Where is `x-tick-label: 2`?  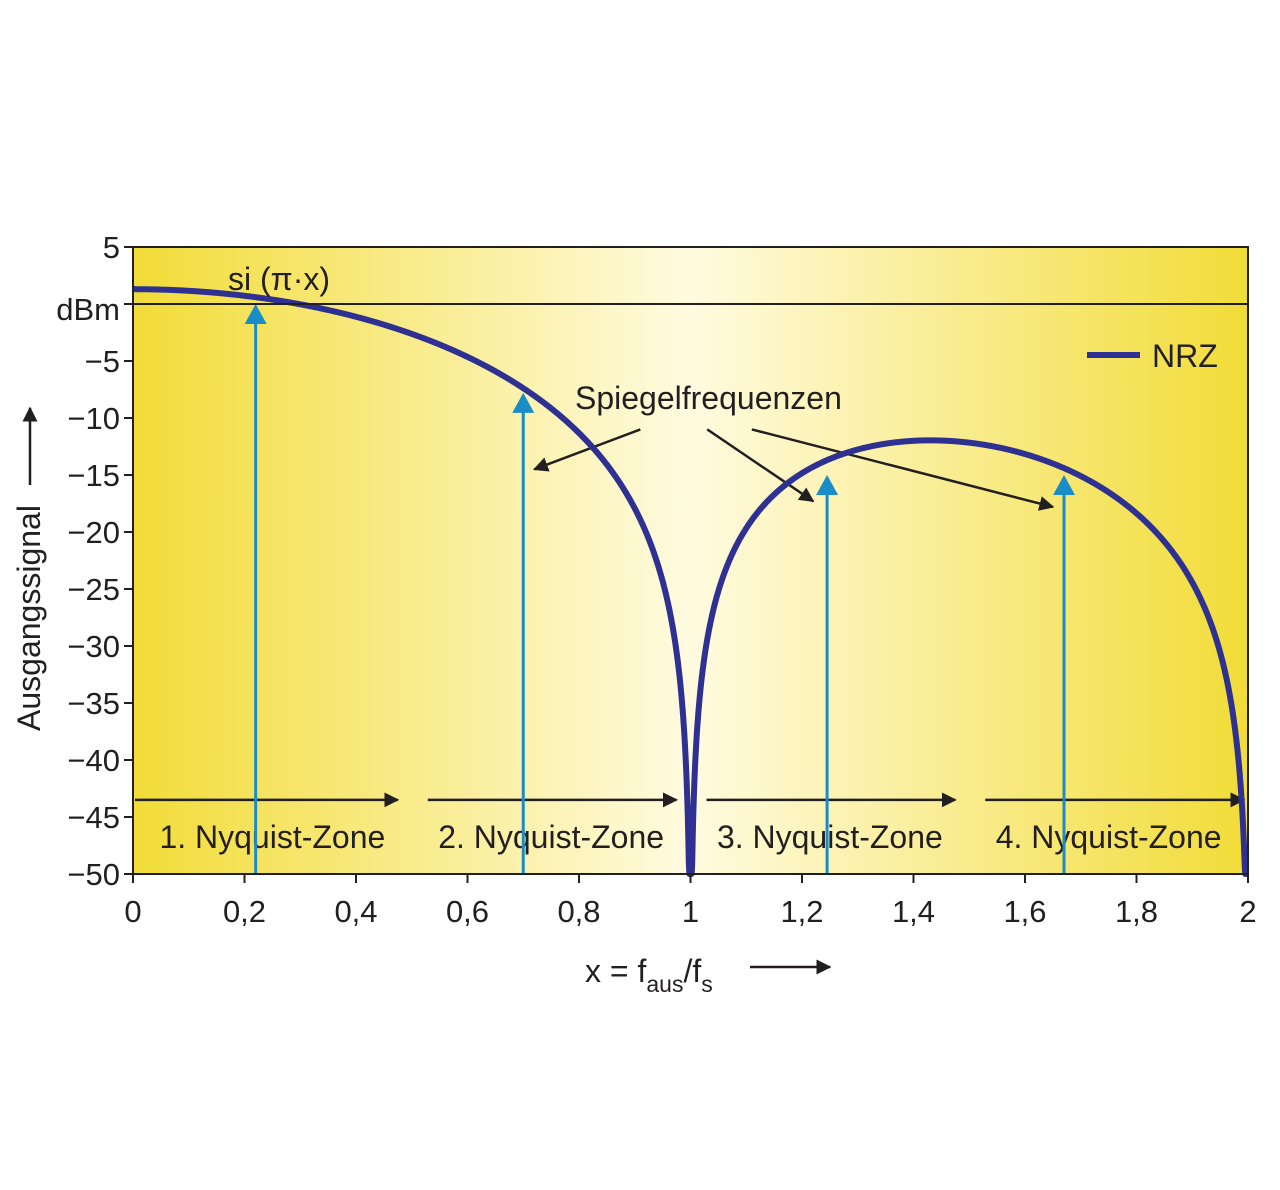
x-tick-label: 2 is located at coordinates (1247, 911).